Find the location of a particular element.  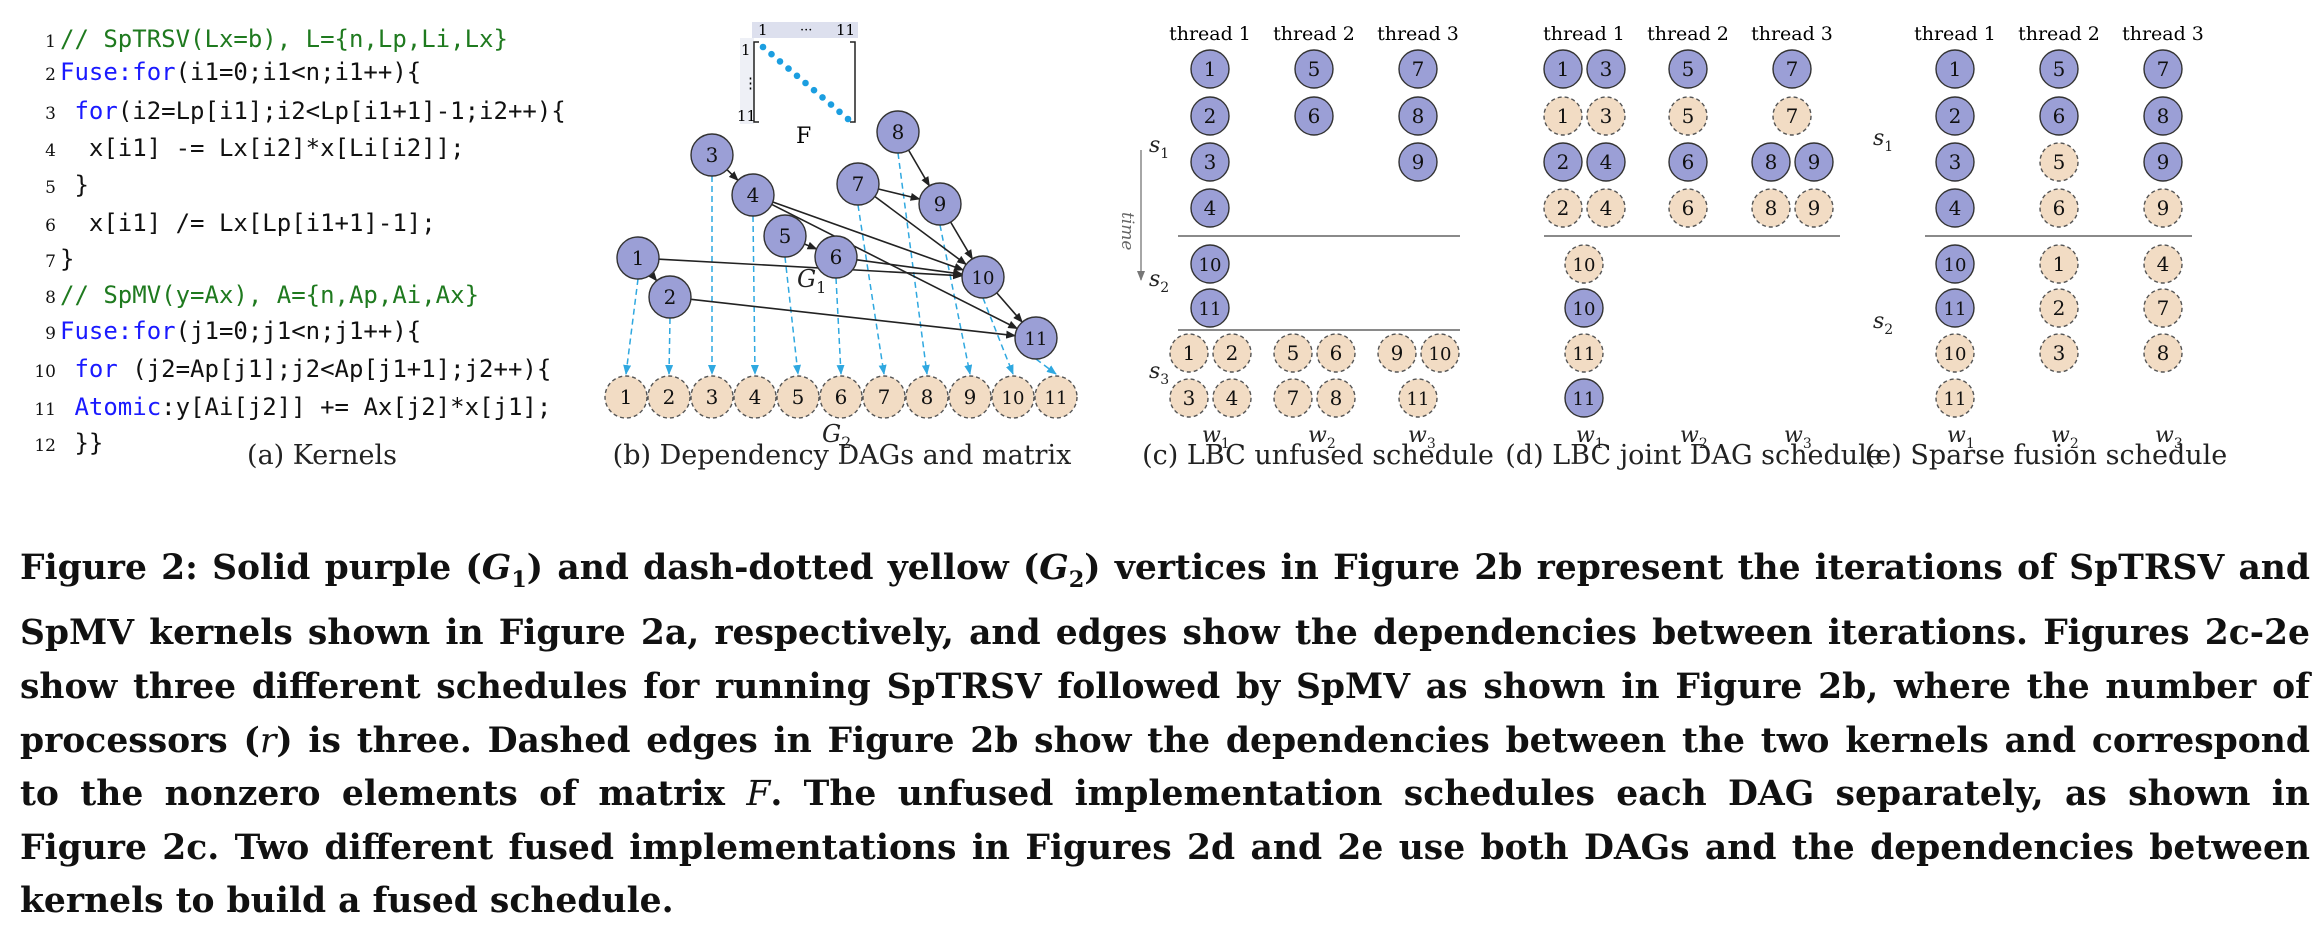

code-token: Atomic is located at coordinates (118, 407).